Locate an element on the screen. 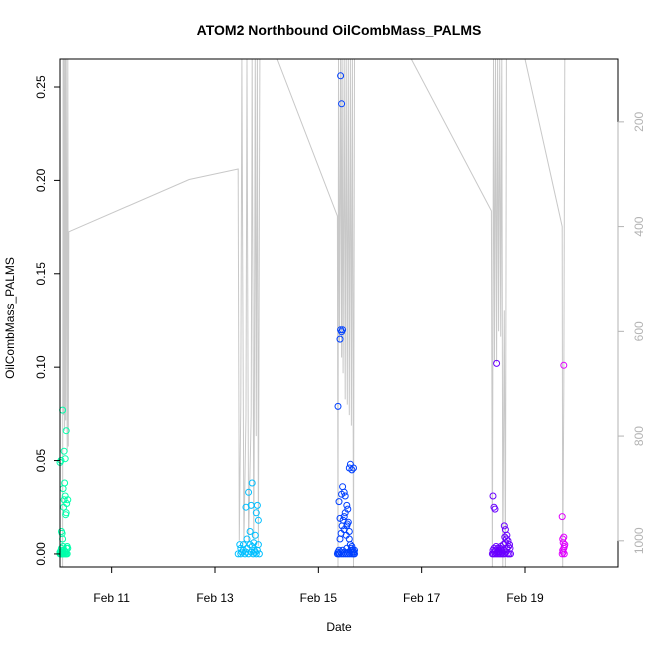 Image resolution: width=650 pixels, height=650 pixels. series-Feb15 is located at coordinates (345, 315).